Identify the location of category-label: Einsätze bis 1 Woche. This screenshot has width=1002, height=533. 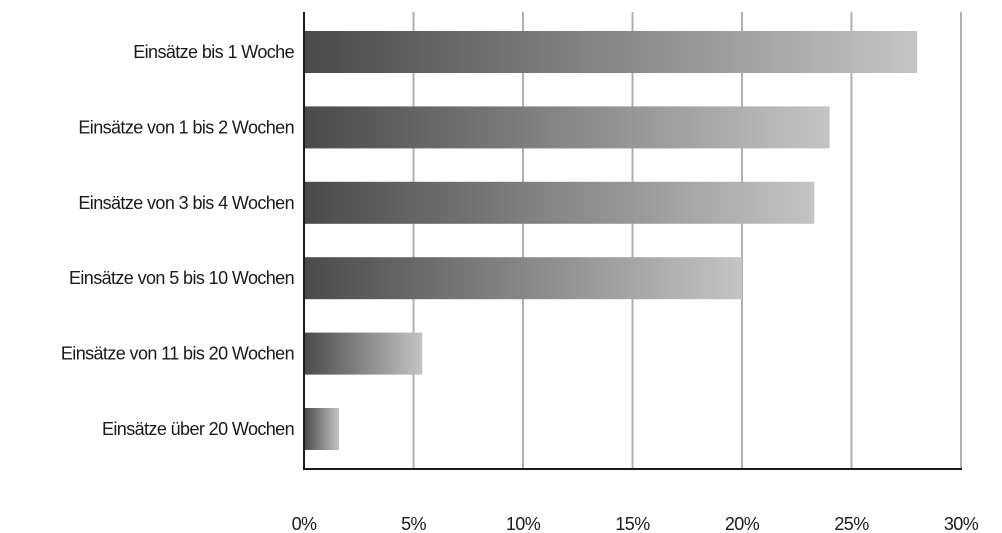
(213, 52).